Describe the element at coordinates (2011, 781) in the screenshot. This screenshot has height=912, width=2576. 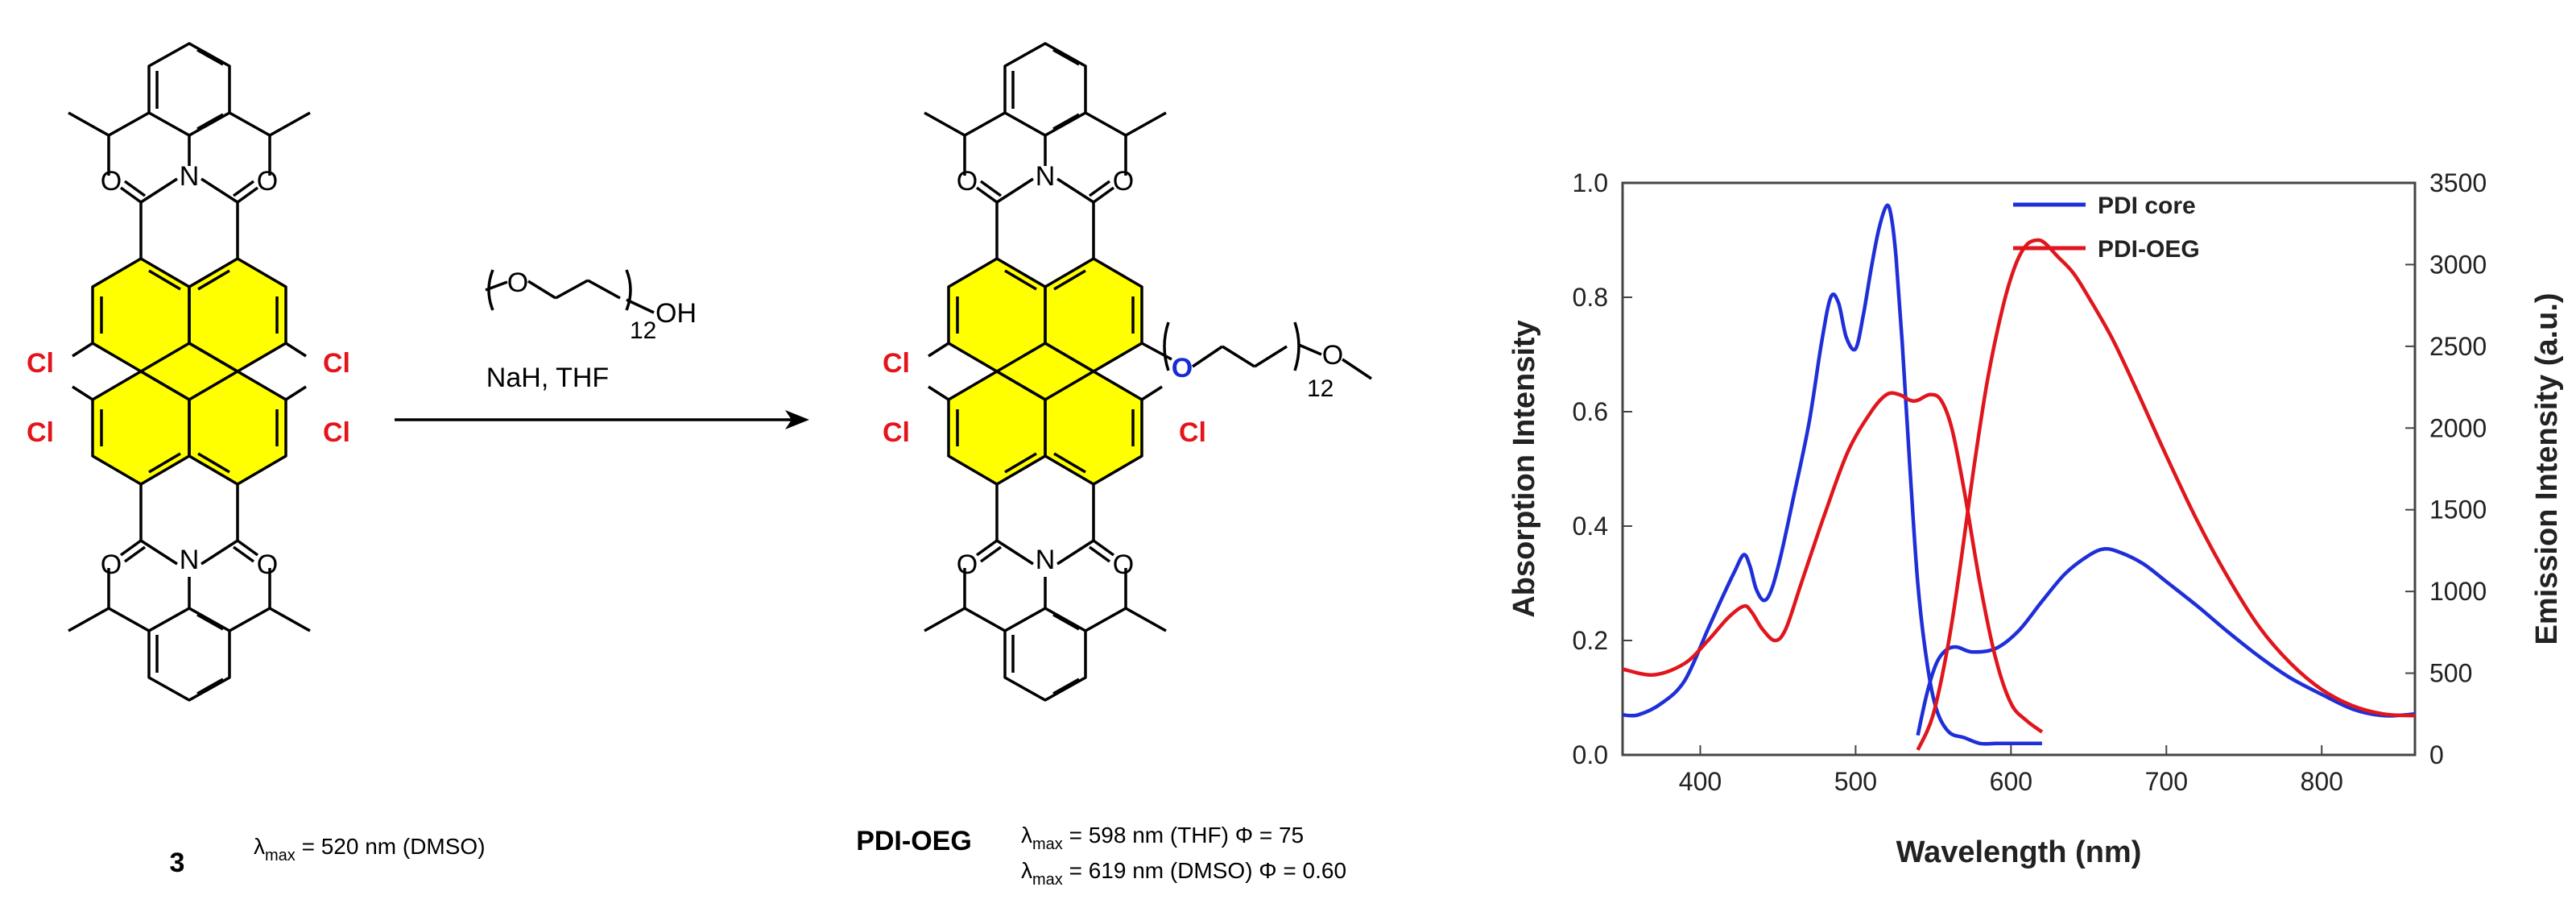
I see `x-tick-label: 600` at that location.